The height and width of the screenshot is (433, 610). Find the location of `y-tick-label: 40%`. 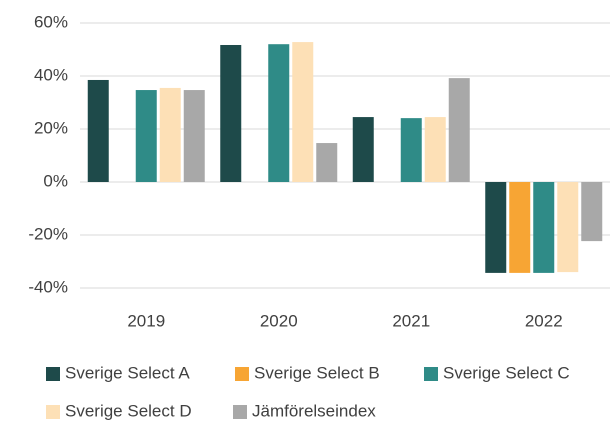

y-tick-label: 40% is located at coordinates (51, 74).